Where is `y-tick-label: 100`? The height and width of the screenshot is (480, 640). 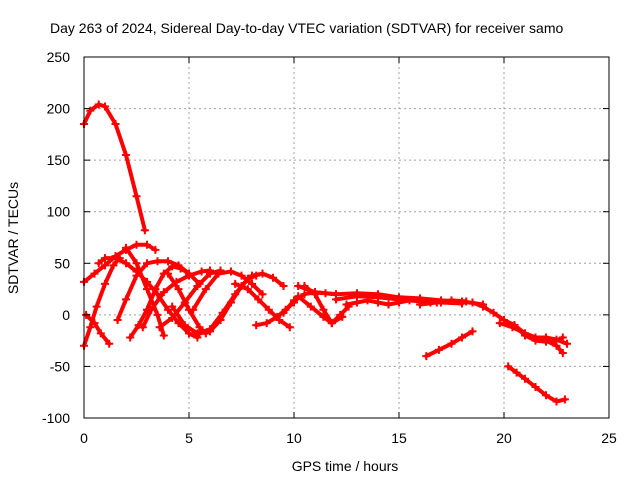
y-tick-label: 100 is located at coordinates (59, 212).